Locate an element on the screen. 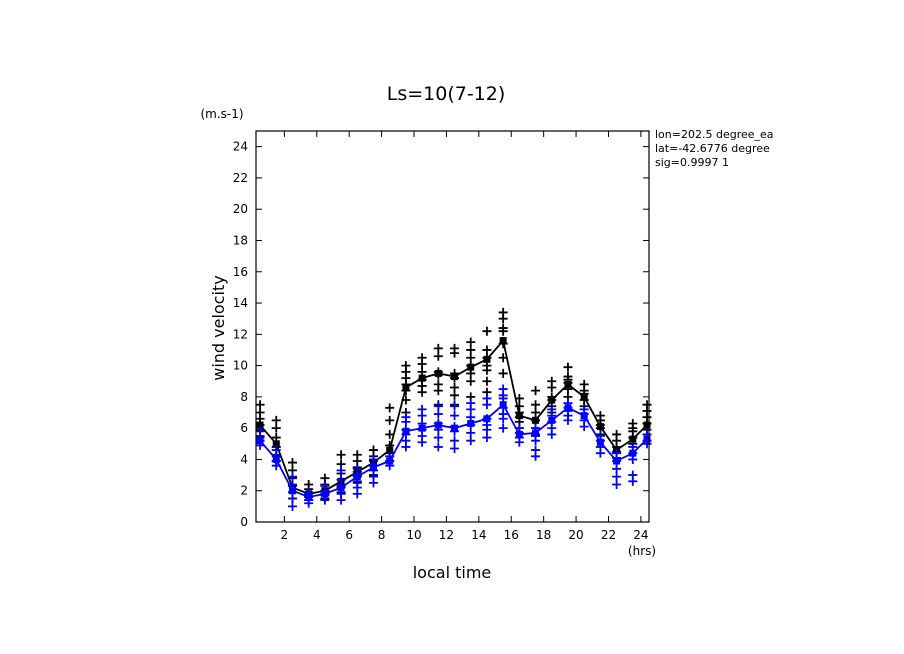 This screenshot has height=654, width=904. x-tick-label: 14 is located at coordinates (478, 535).